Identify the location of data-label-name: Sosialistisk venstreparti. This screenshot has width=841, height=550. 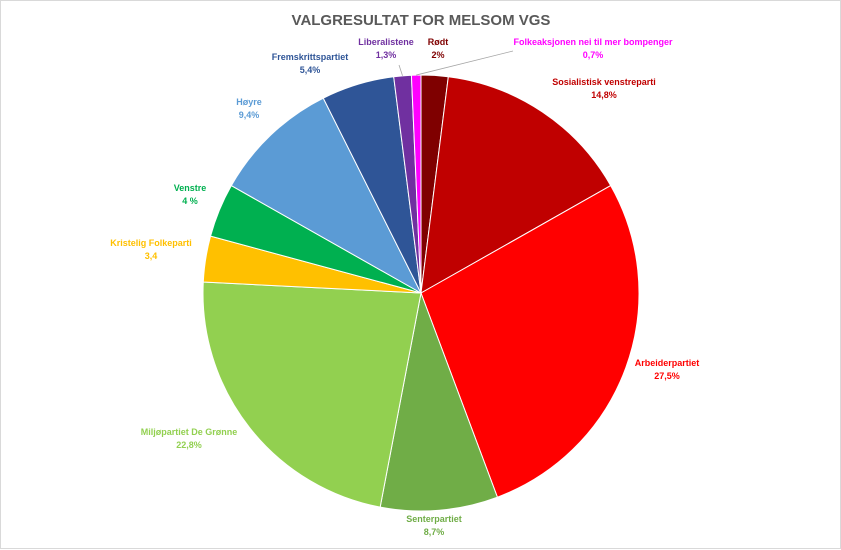
(604, 82).